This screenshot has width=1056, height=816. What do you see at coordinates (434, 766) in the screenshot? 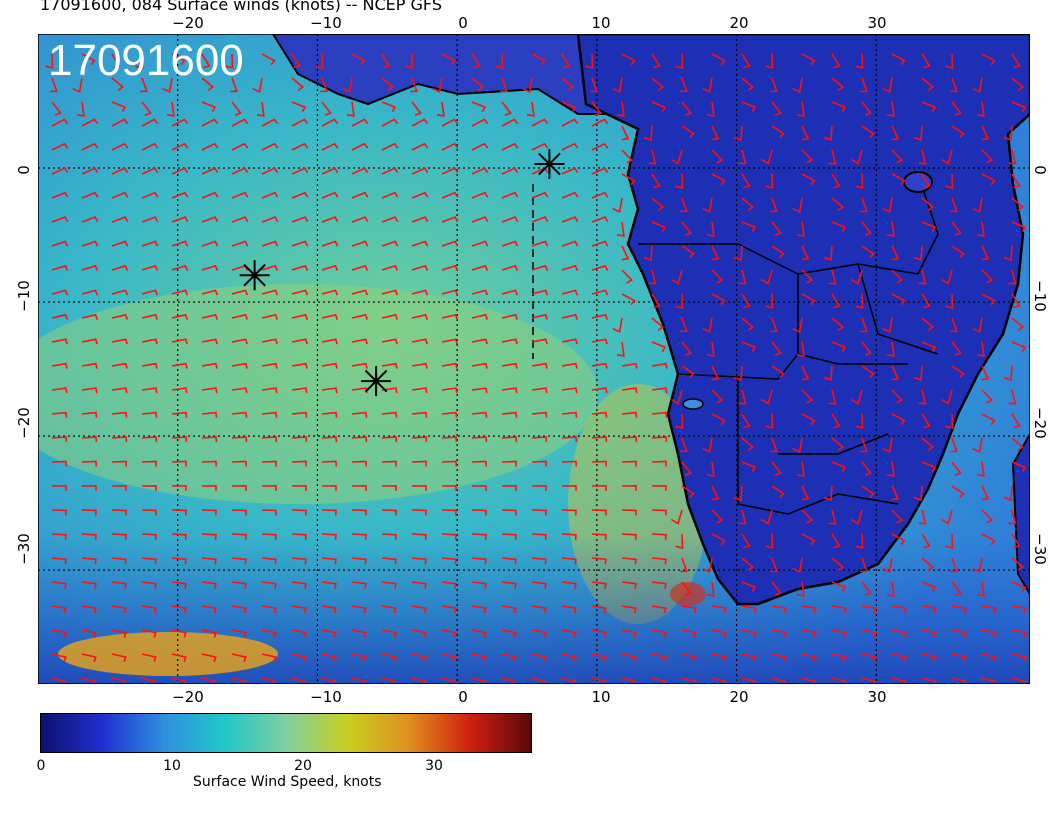
I see `colorbar-tick: 30` at bounding box center [434, 766].